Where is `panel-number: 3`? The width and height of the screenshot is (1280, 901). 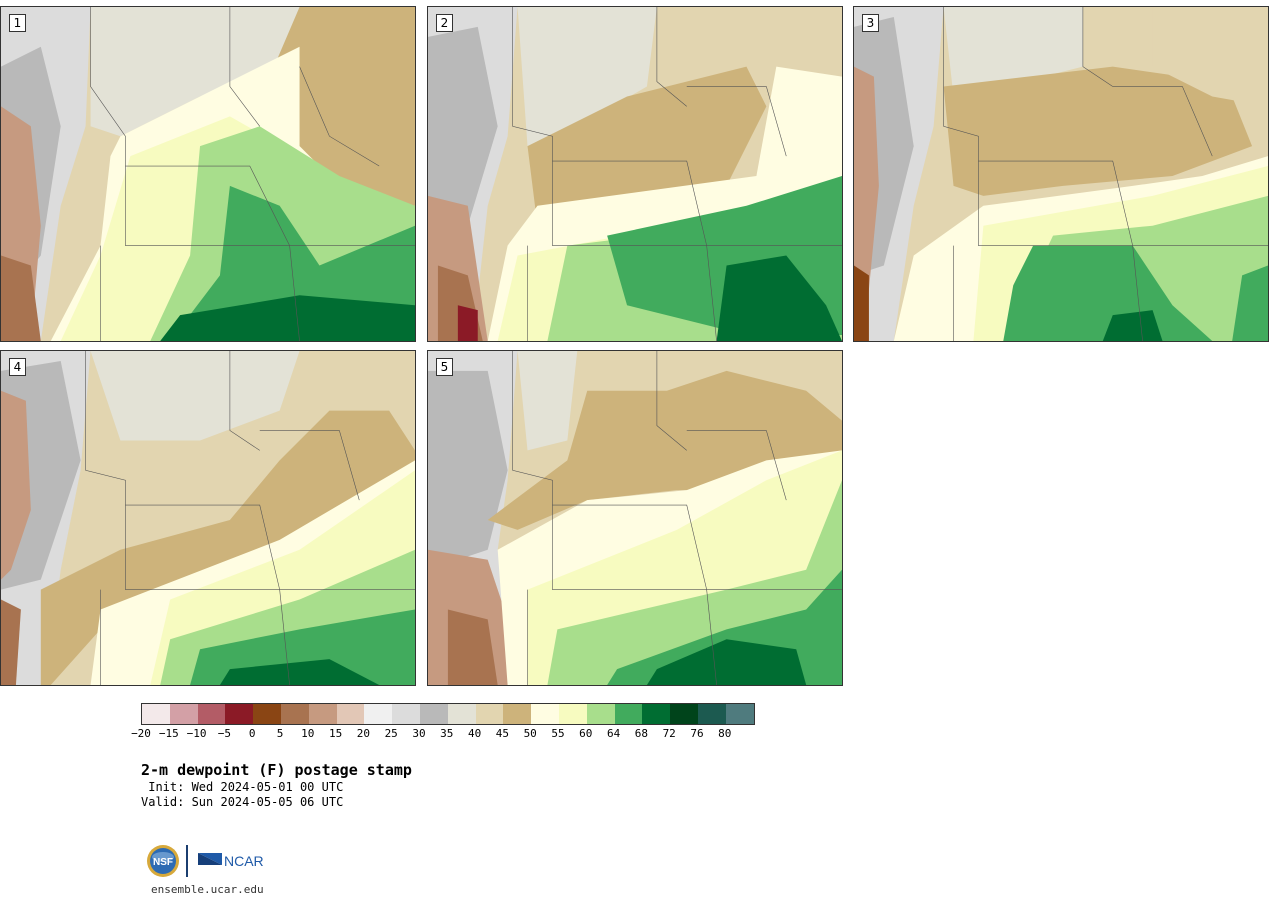
panel-number: 3 is located at coordinates (870, 23).